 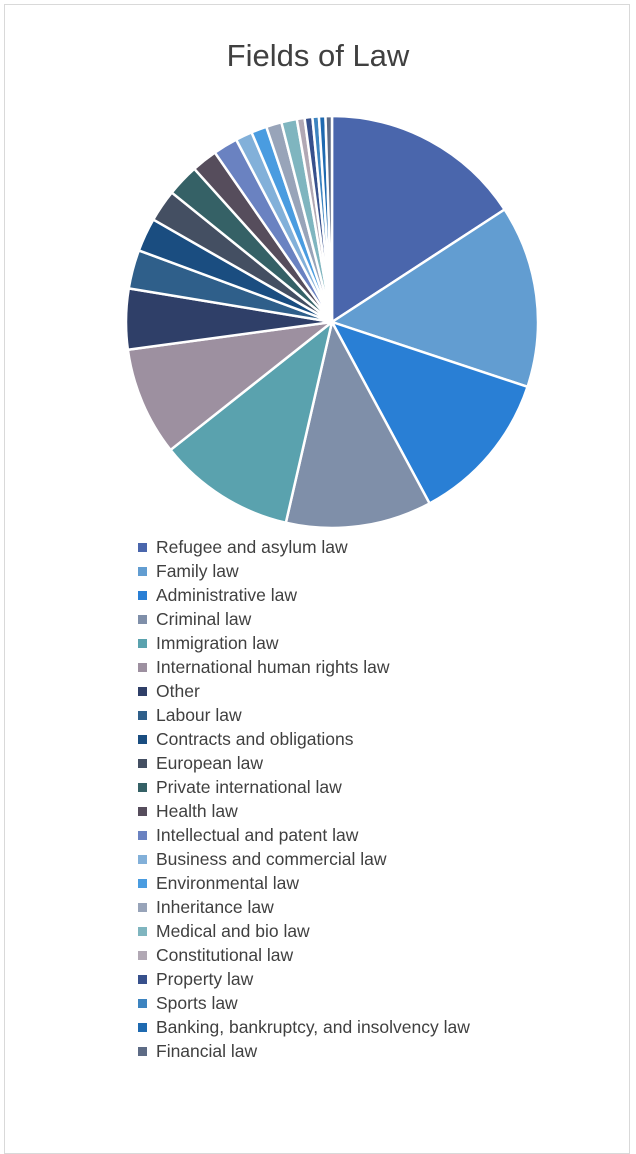 I want to click on legend-item: Inheritance law, so click(x=304, y=907).